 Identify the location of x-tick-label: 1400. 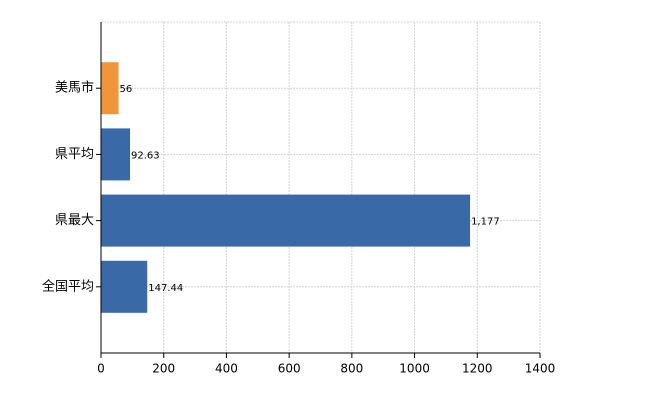
(540, 369).